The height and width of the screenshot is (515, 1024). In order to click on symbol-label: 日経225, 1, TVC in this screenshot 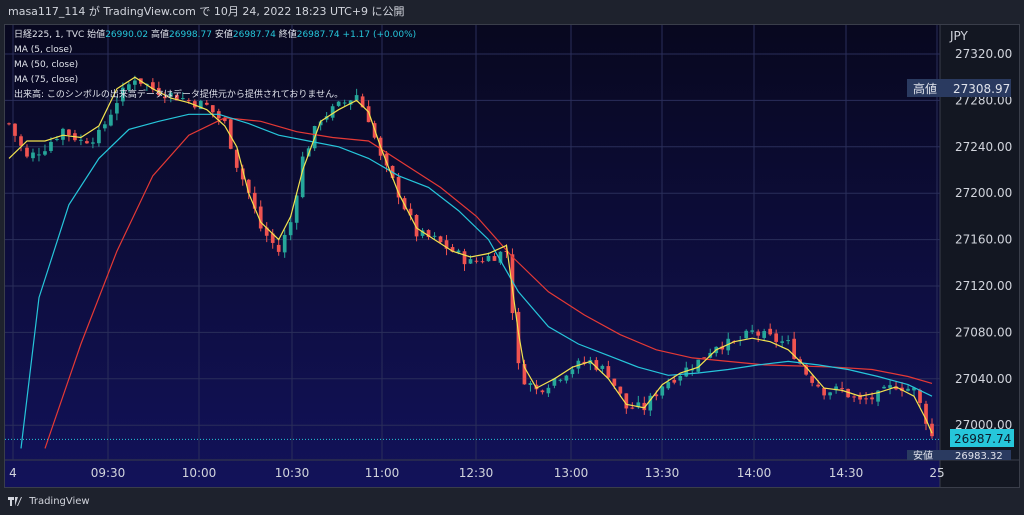, I will do `click(49, 35)`.